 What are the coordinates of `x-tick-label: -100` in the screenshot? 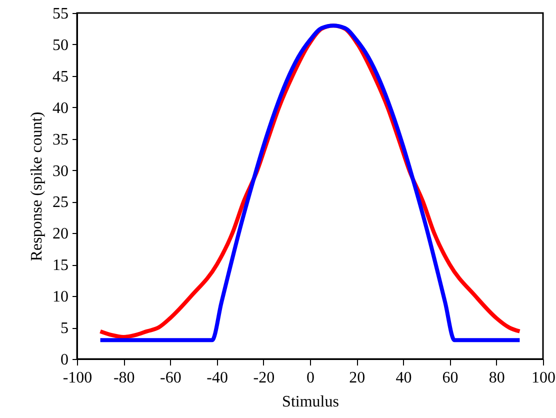 It's located at (77, 378).